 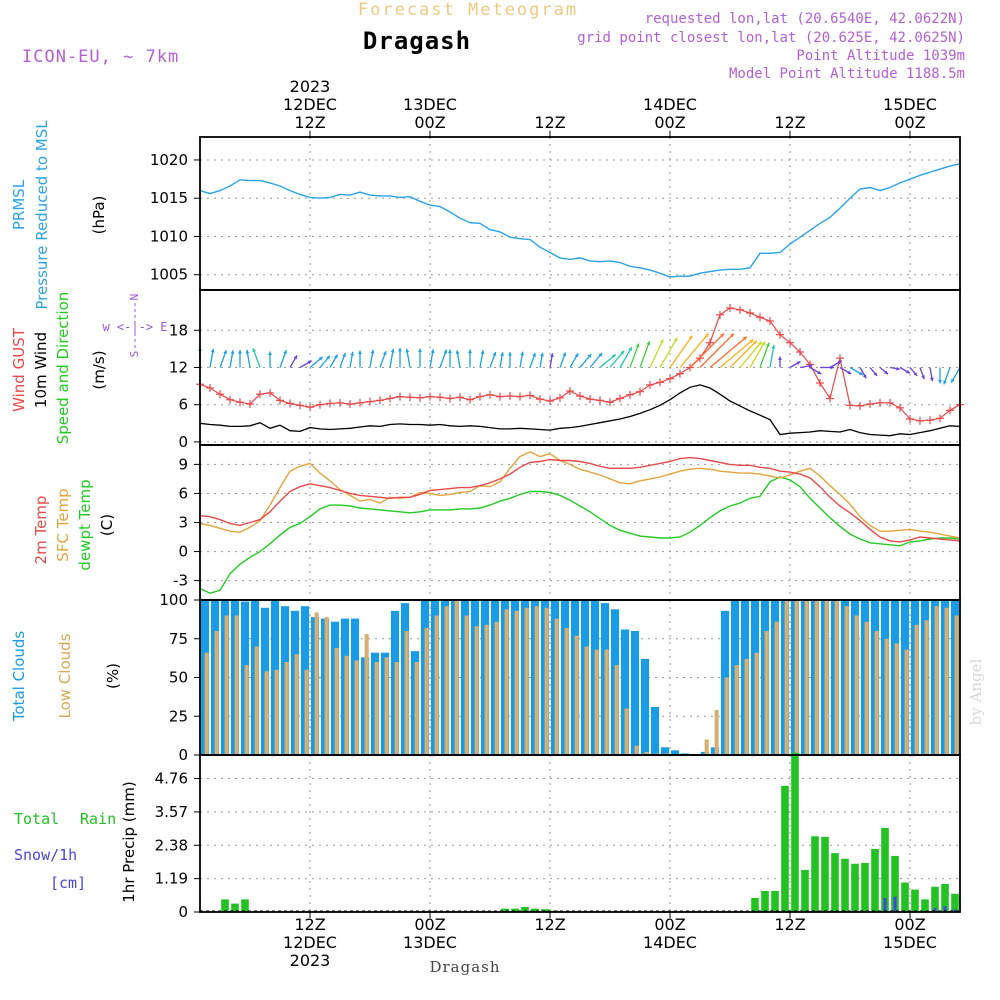 I want to click on y-tick-label: 100, so click(x=173, y=600).